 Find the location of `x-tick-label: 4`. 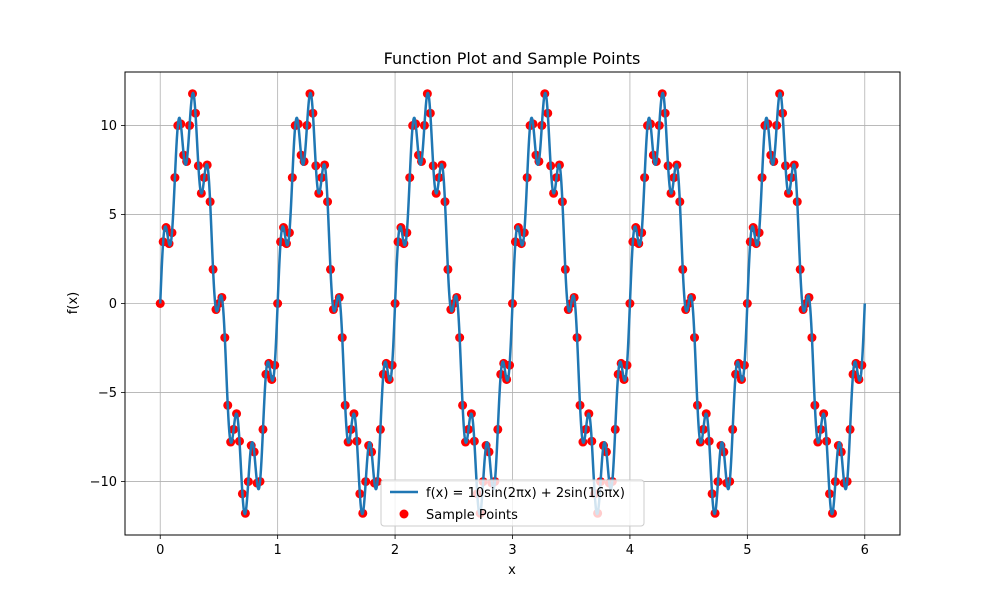

x-tick-label: 4 is located at coordinates (630, 550).